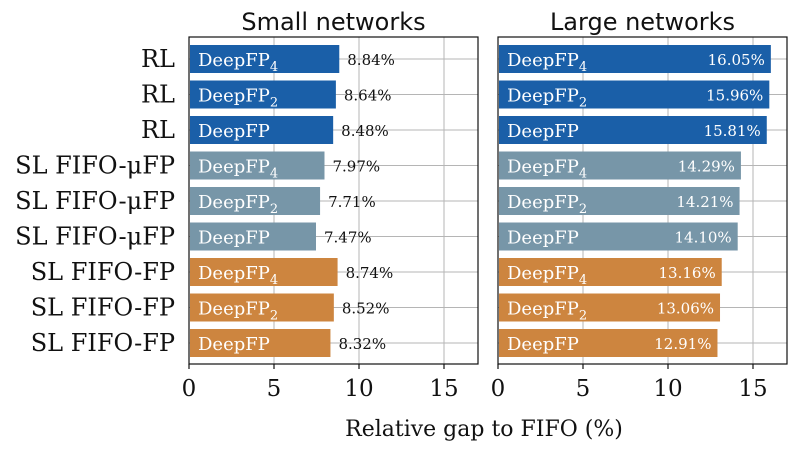 Image resolution: width=789 pixels, height=451 pixels. Describe the element at coordinates (702, 238) in the screenshot. I see `data-label: 14.10%` at that location.